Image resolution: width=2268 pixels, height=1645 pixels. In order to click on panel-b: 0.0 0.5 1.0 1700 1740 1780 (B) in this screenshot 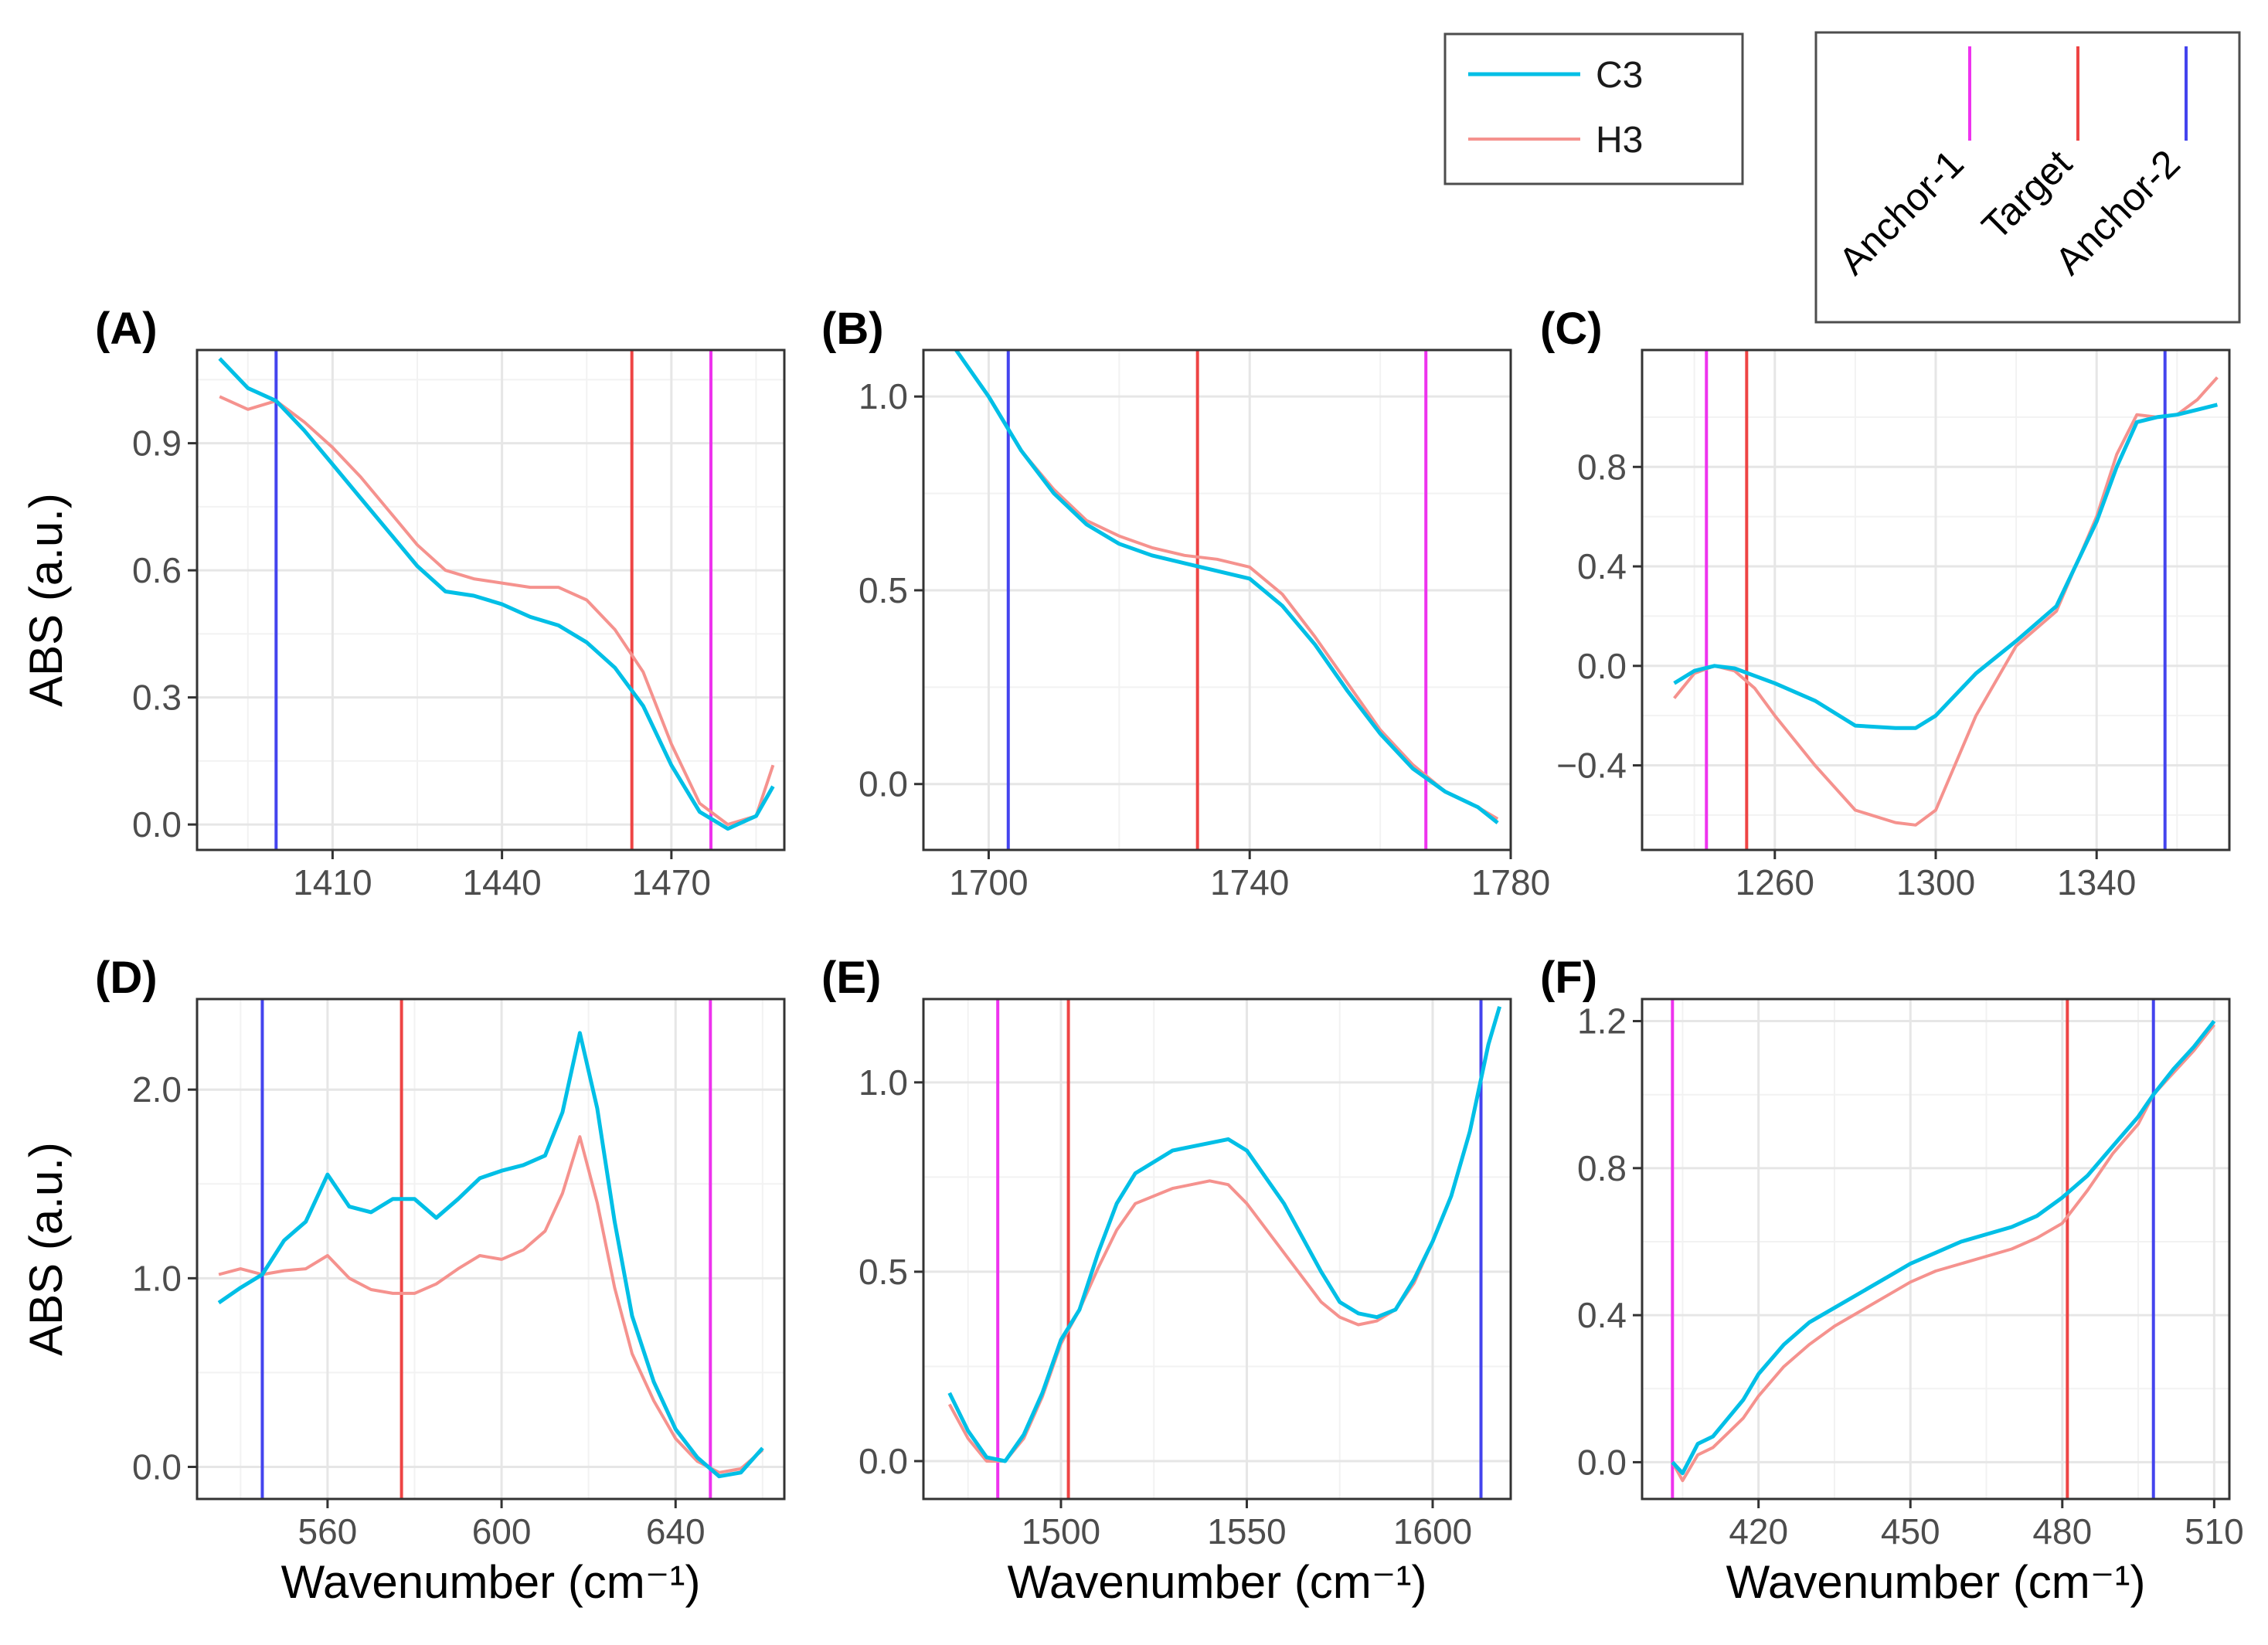, I will do `click(1185, 603)`.